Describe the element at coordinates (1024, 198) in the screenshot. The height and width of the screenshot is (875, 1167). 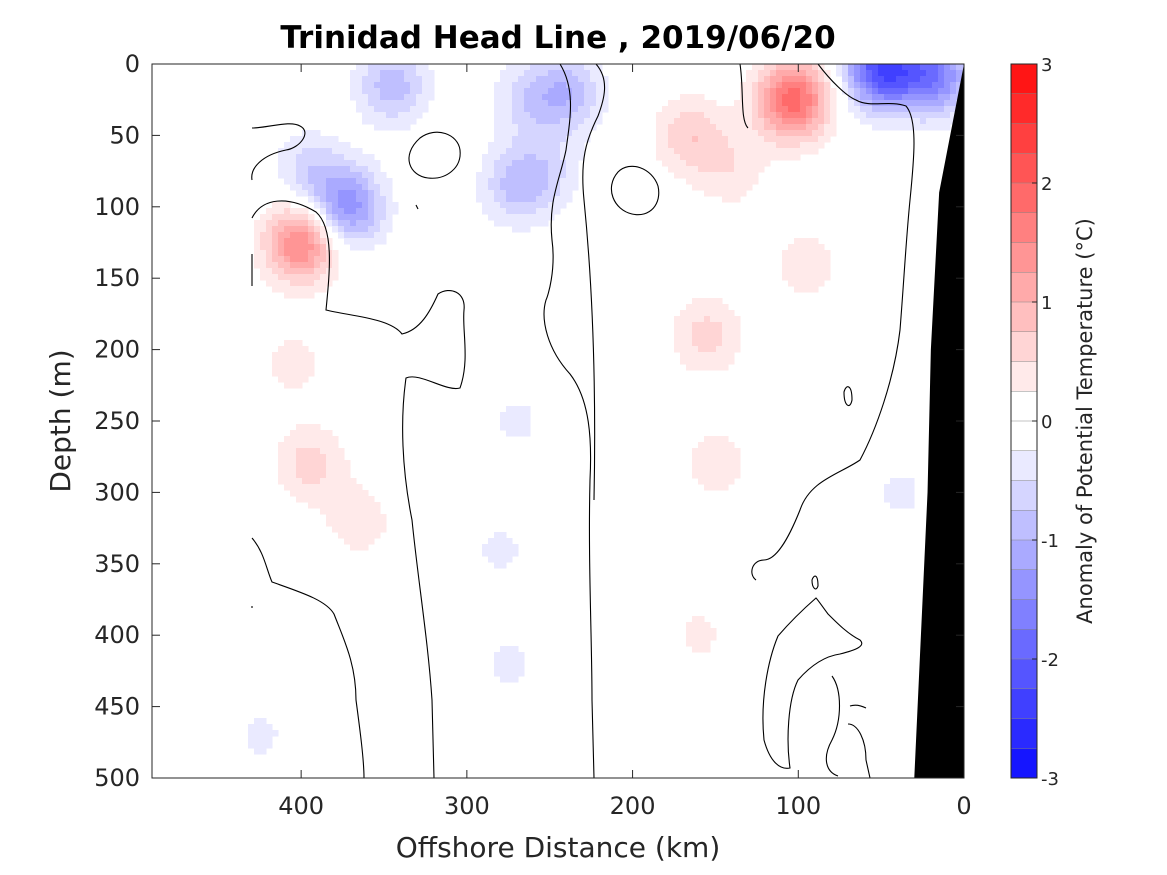
I see `colorbar-bin` at that location.